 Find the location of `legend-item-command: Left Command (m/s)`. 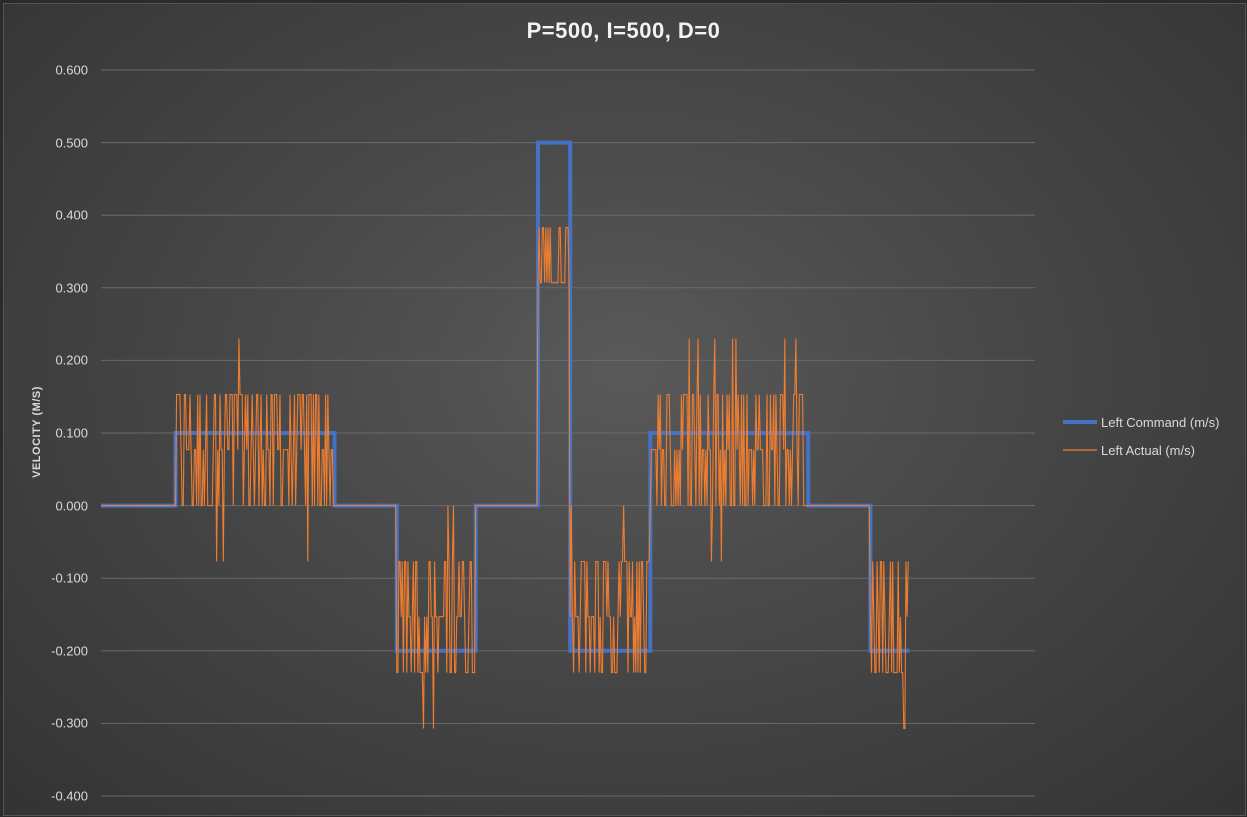

legend-item-command: Left Command (m/s) is located at coordinates (1141, 422).